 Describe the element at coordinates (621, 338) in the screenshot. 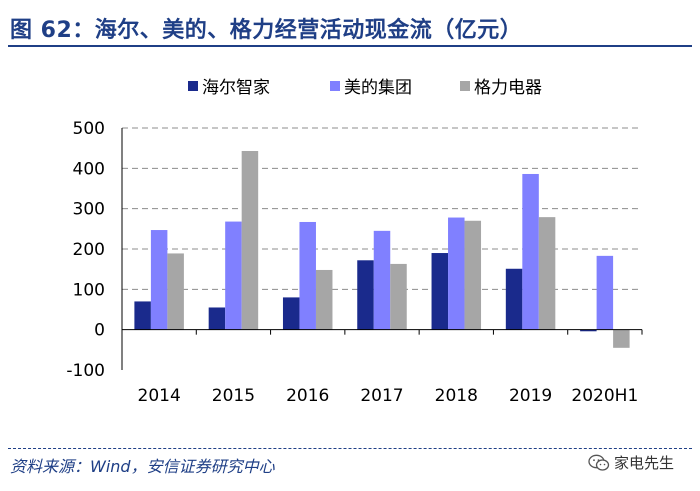

I see `bar-格力电器-2020H1` at that location.